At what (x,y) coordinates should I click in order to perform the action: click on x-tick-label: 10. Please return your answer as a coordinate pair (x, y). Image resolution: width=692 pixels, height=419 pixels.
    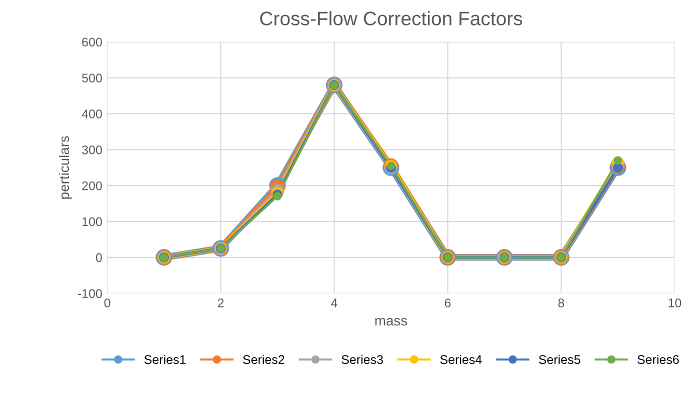
    Looking at the image, I should click on (675, 303).